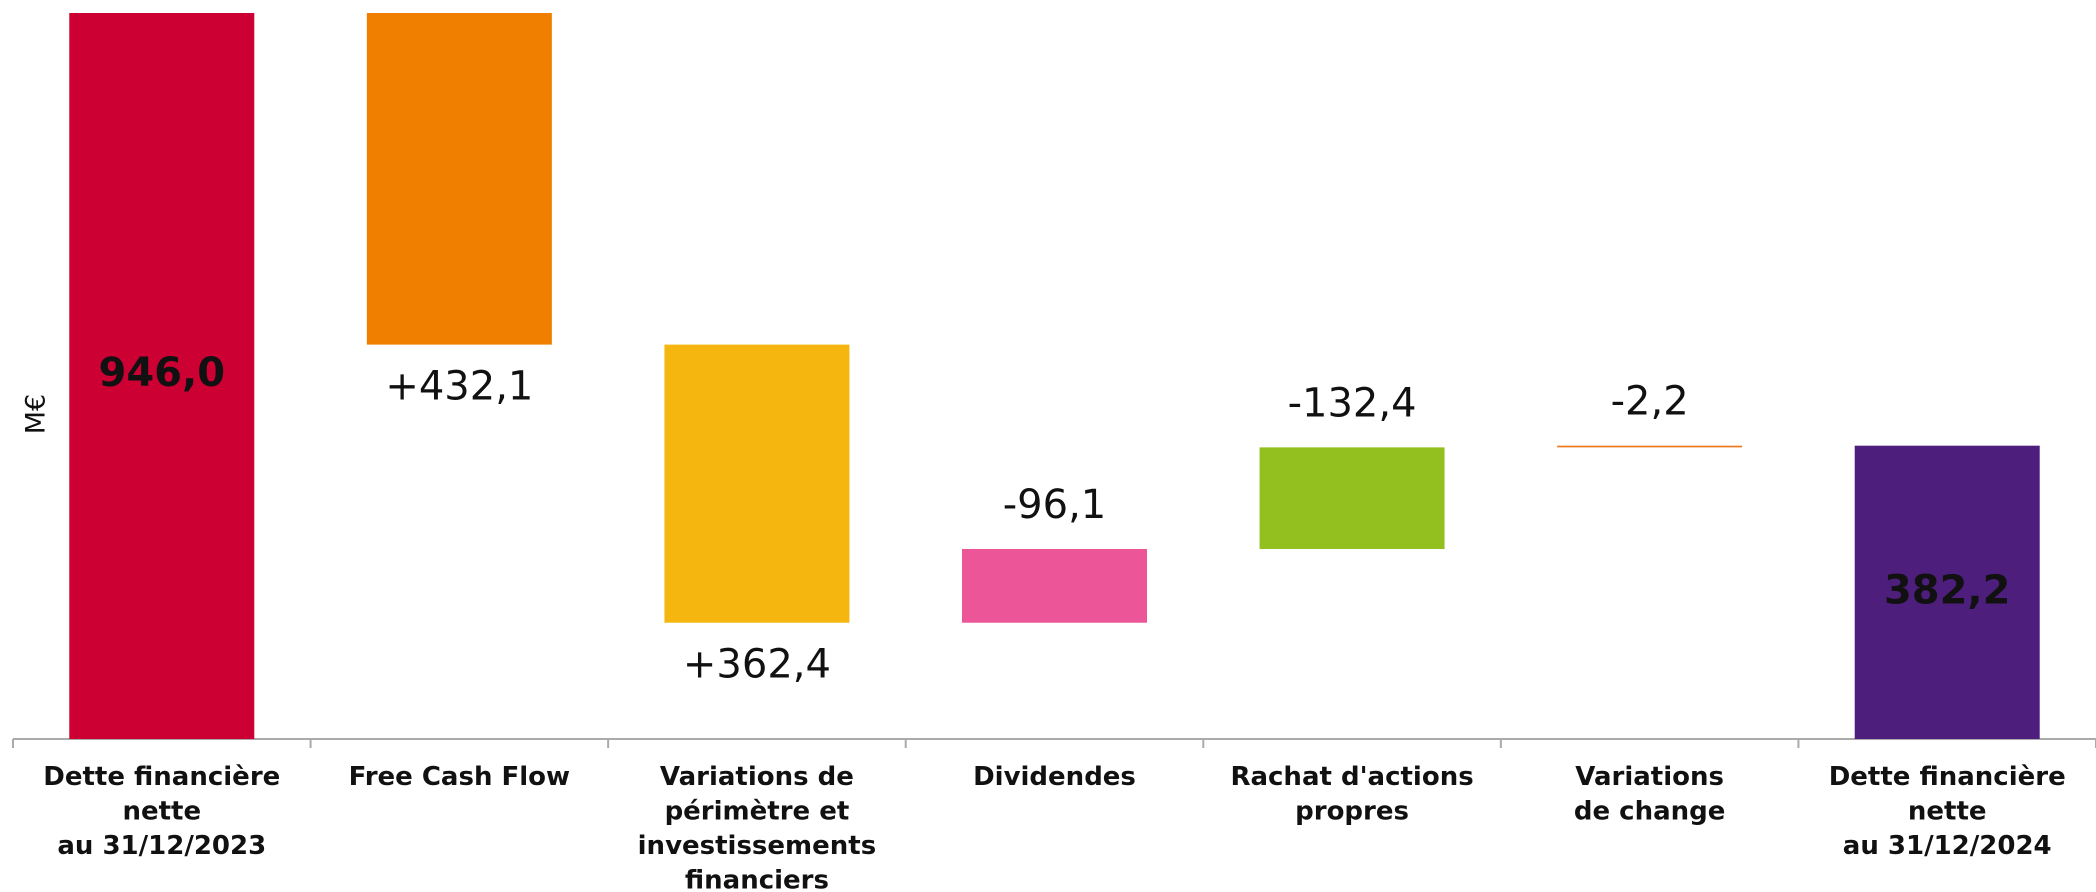  Describe the element at coordinates (1351, 794) in the screenshot. I see `x-tick-label: Rachat d'actions propres` at that location.